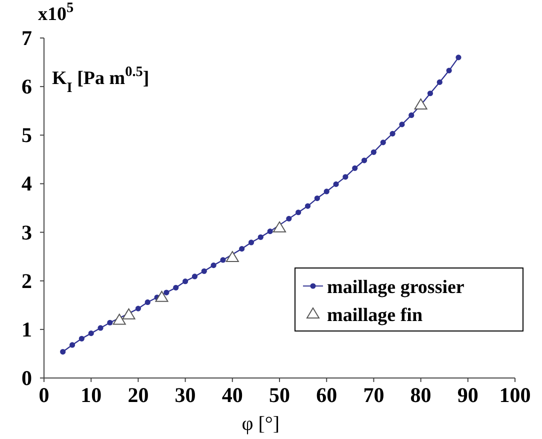  What do you see at coordinates (27, 135) in the screenshot?
I see `y-tick-label: 5` at bounding box center [27, 135].